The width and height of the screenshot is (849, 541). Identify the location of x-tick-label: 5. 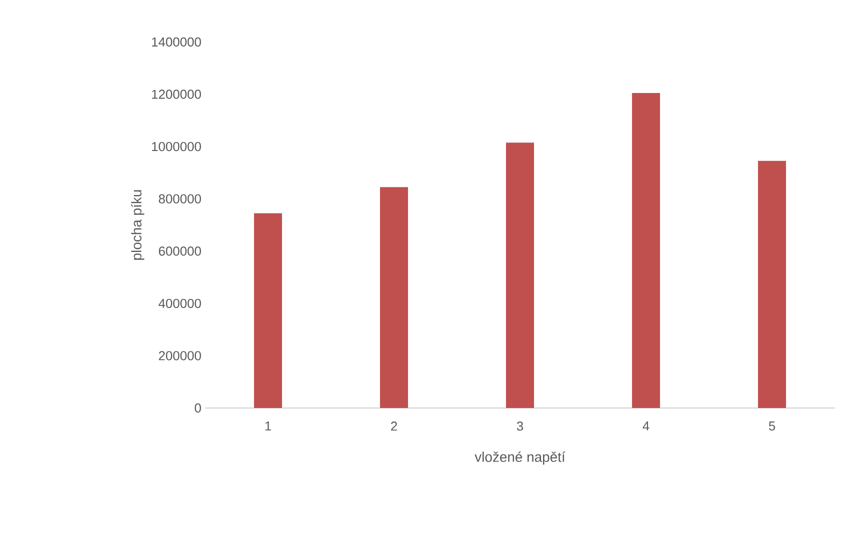
(772, 426).